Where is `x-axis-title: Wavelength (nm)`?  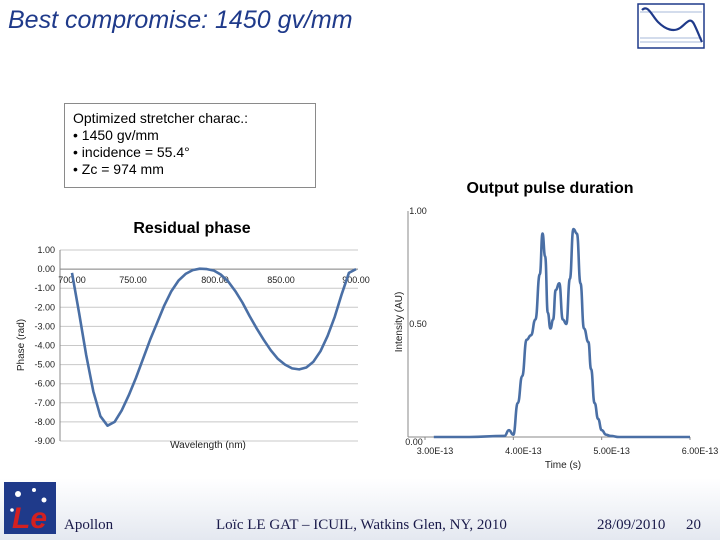 x-axis-title: Wavelength (nm) is located at coordinates (208, 445).